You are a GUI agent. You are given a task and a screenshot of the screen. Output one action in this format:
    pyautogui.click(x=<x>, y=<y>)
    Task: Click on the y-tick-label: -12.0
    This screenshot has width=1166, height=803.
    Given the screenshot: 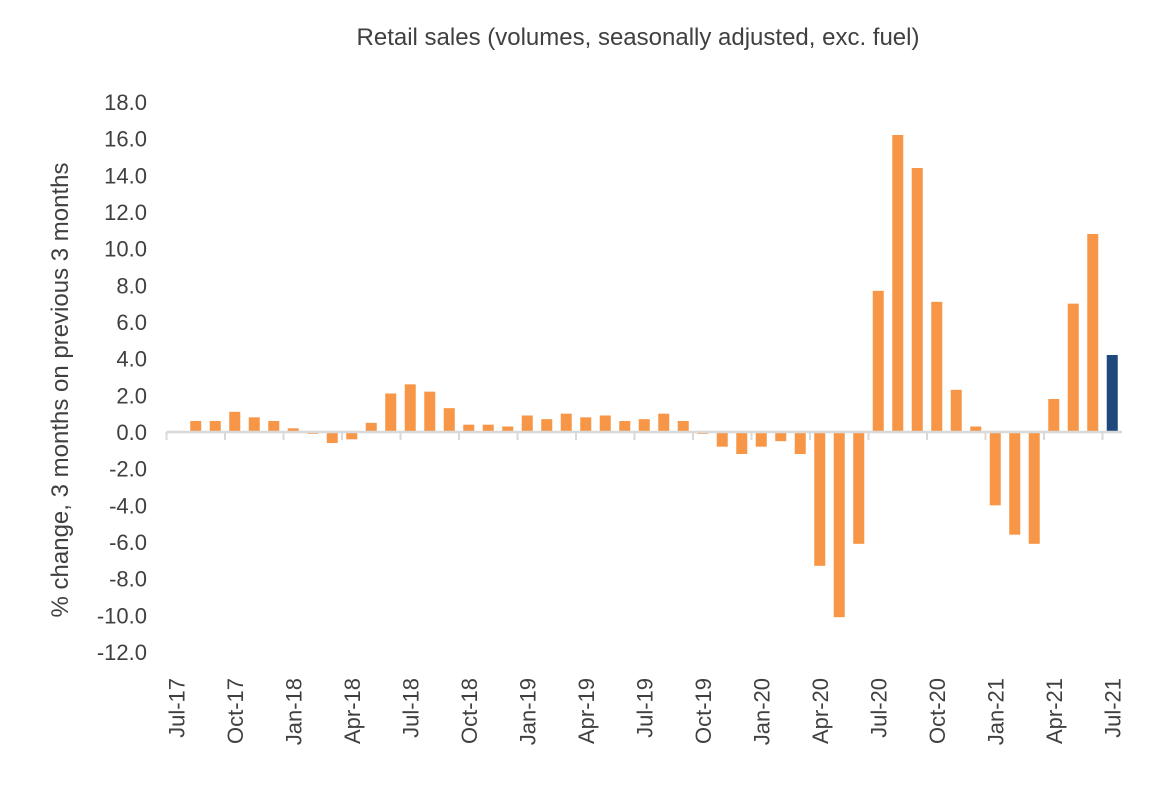 What is the action you would take?
    pyautogui.click(x=122, y=652)
    